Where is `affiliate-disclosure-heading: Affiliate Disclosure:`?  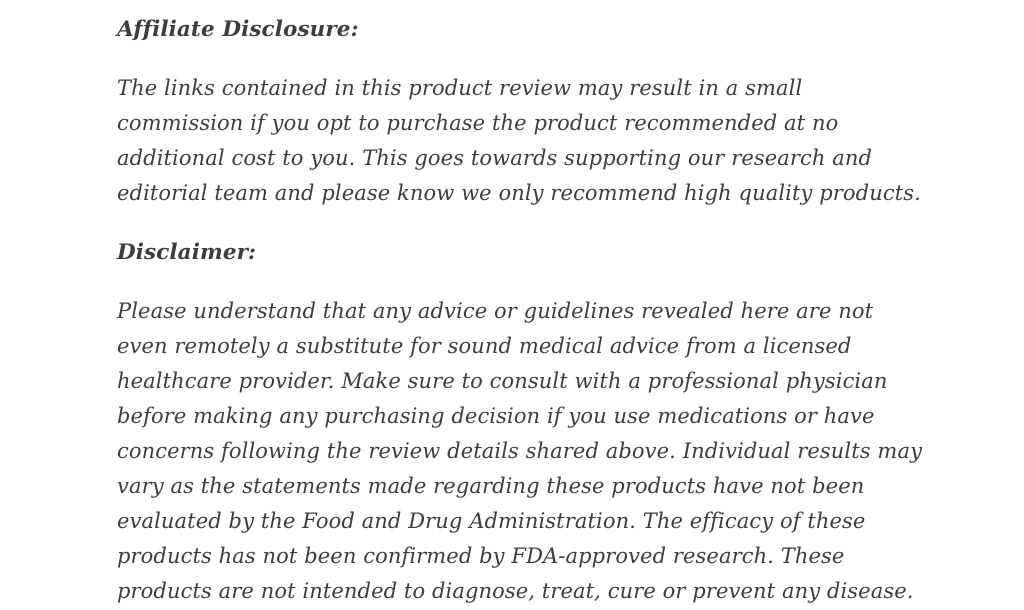
affiliate-disclosure-heading: Affiliate Disclosure: is located at coordinates (238, 29).